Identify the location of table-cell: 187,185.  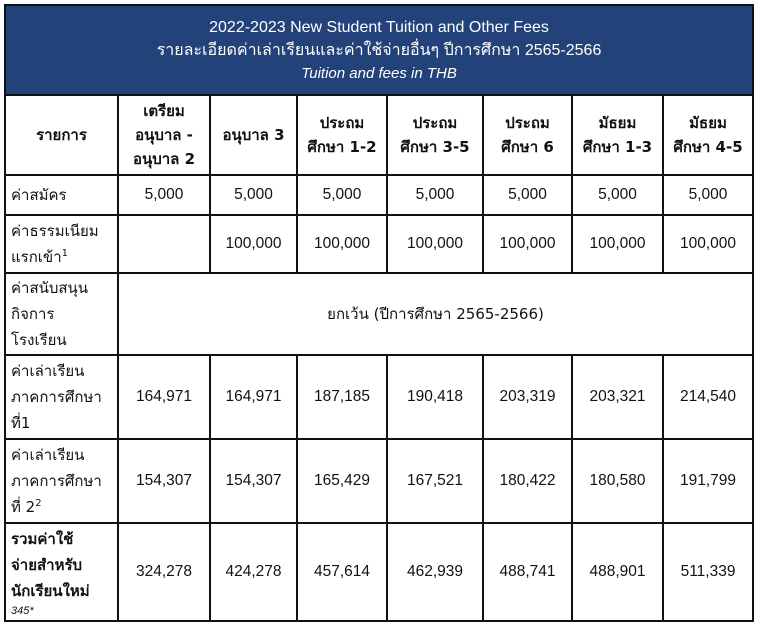
(342, 397).